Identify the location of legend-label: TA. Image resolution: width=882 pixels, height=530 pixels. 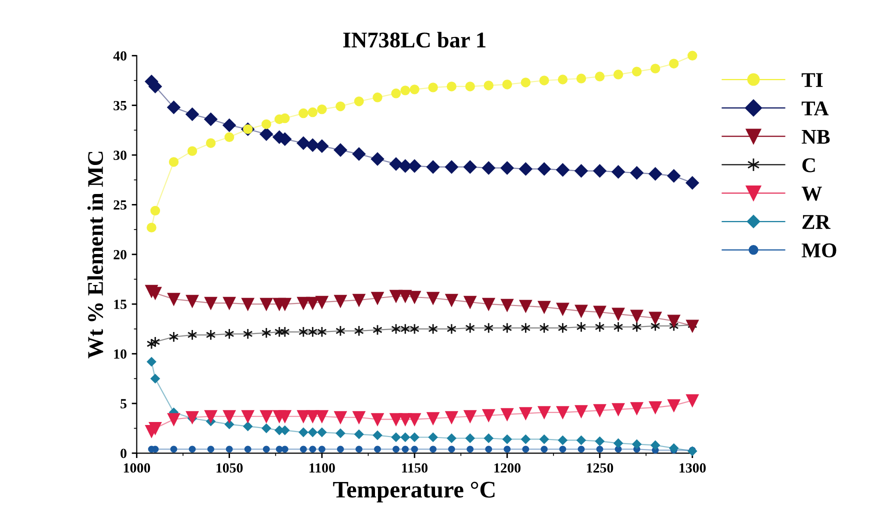
(815, 108).